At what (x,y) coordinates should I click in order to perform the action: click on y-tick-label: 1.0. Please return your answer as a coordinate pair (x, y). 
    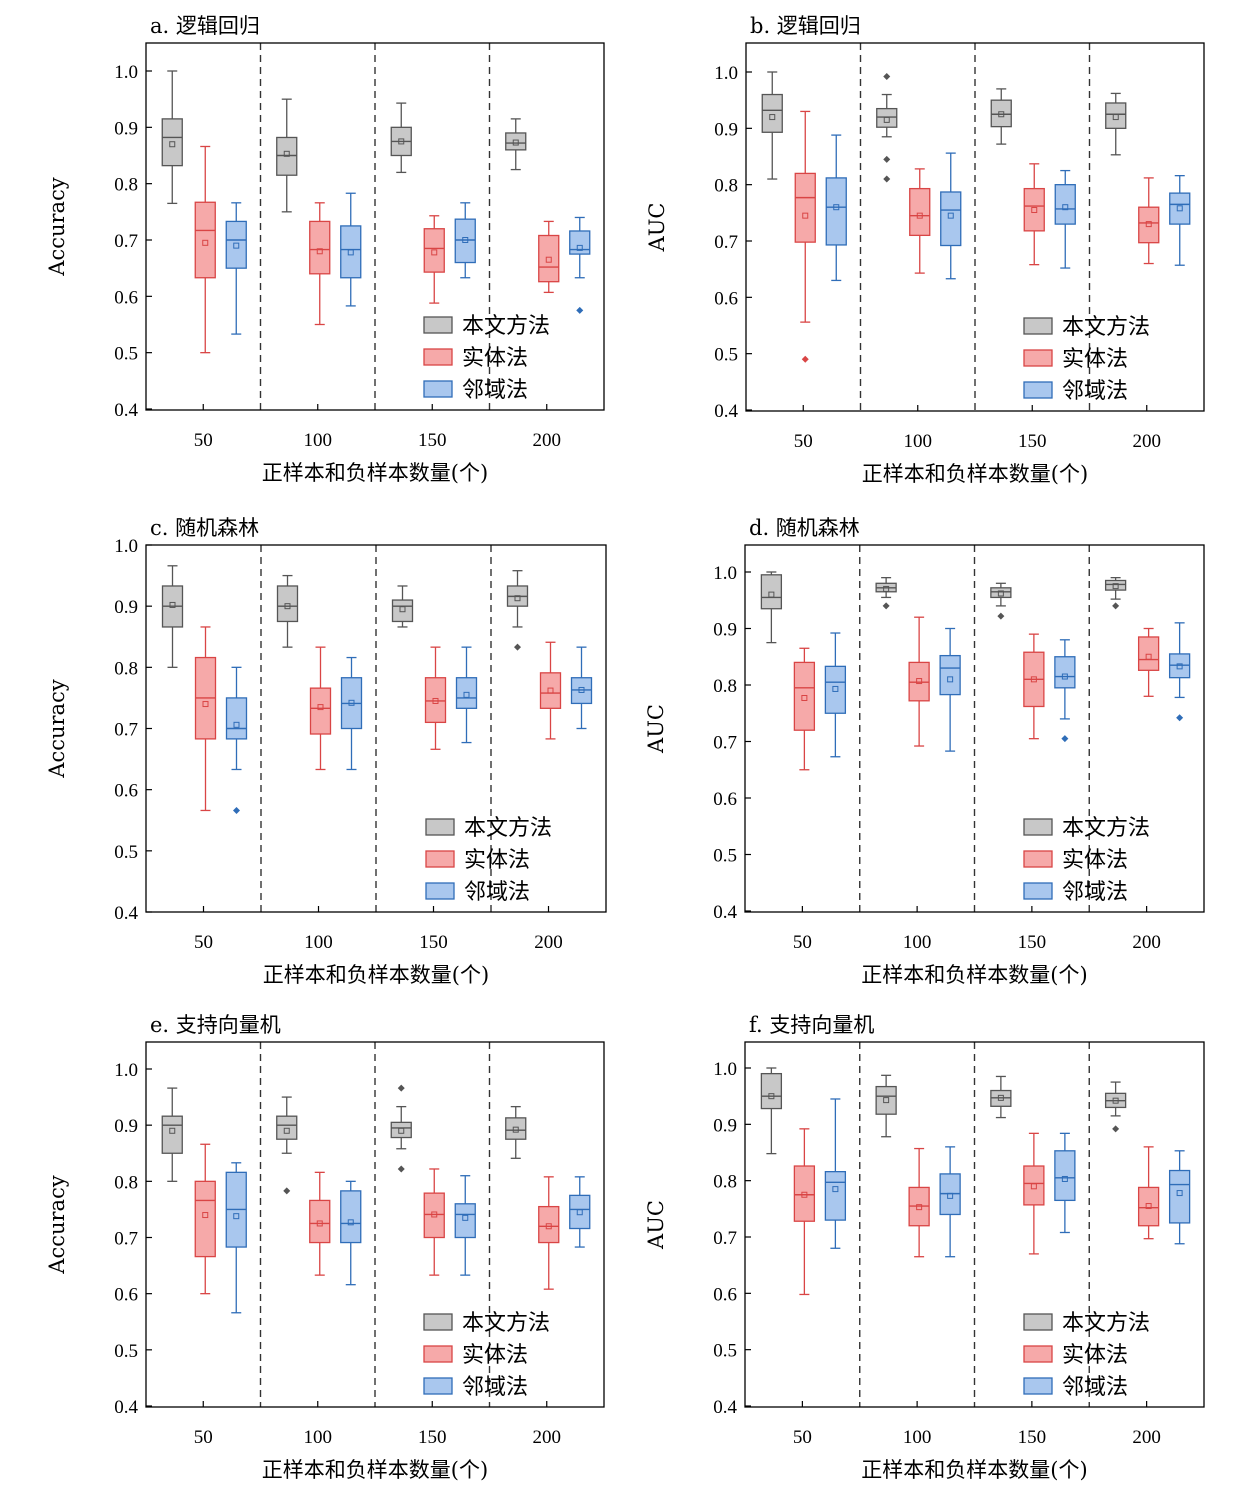
    Looking at the image, I should click on (725, 573).